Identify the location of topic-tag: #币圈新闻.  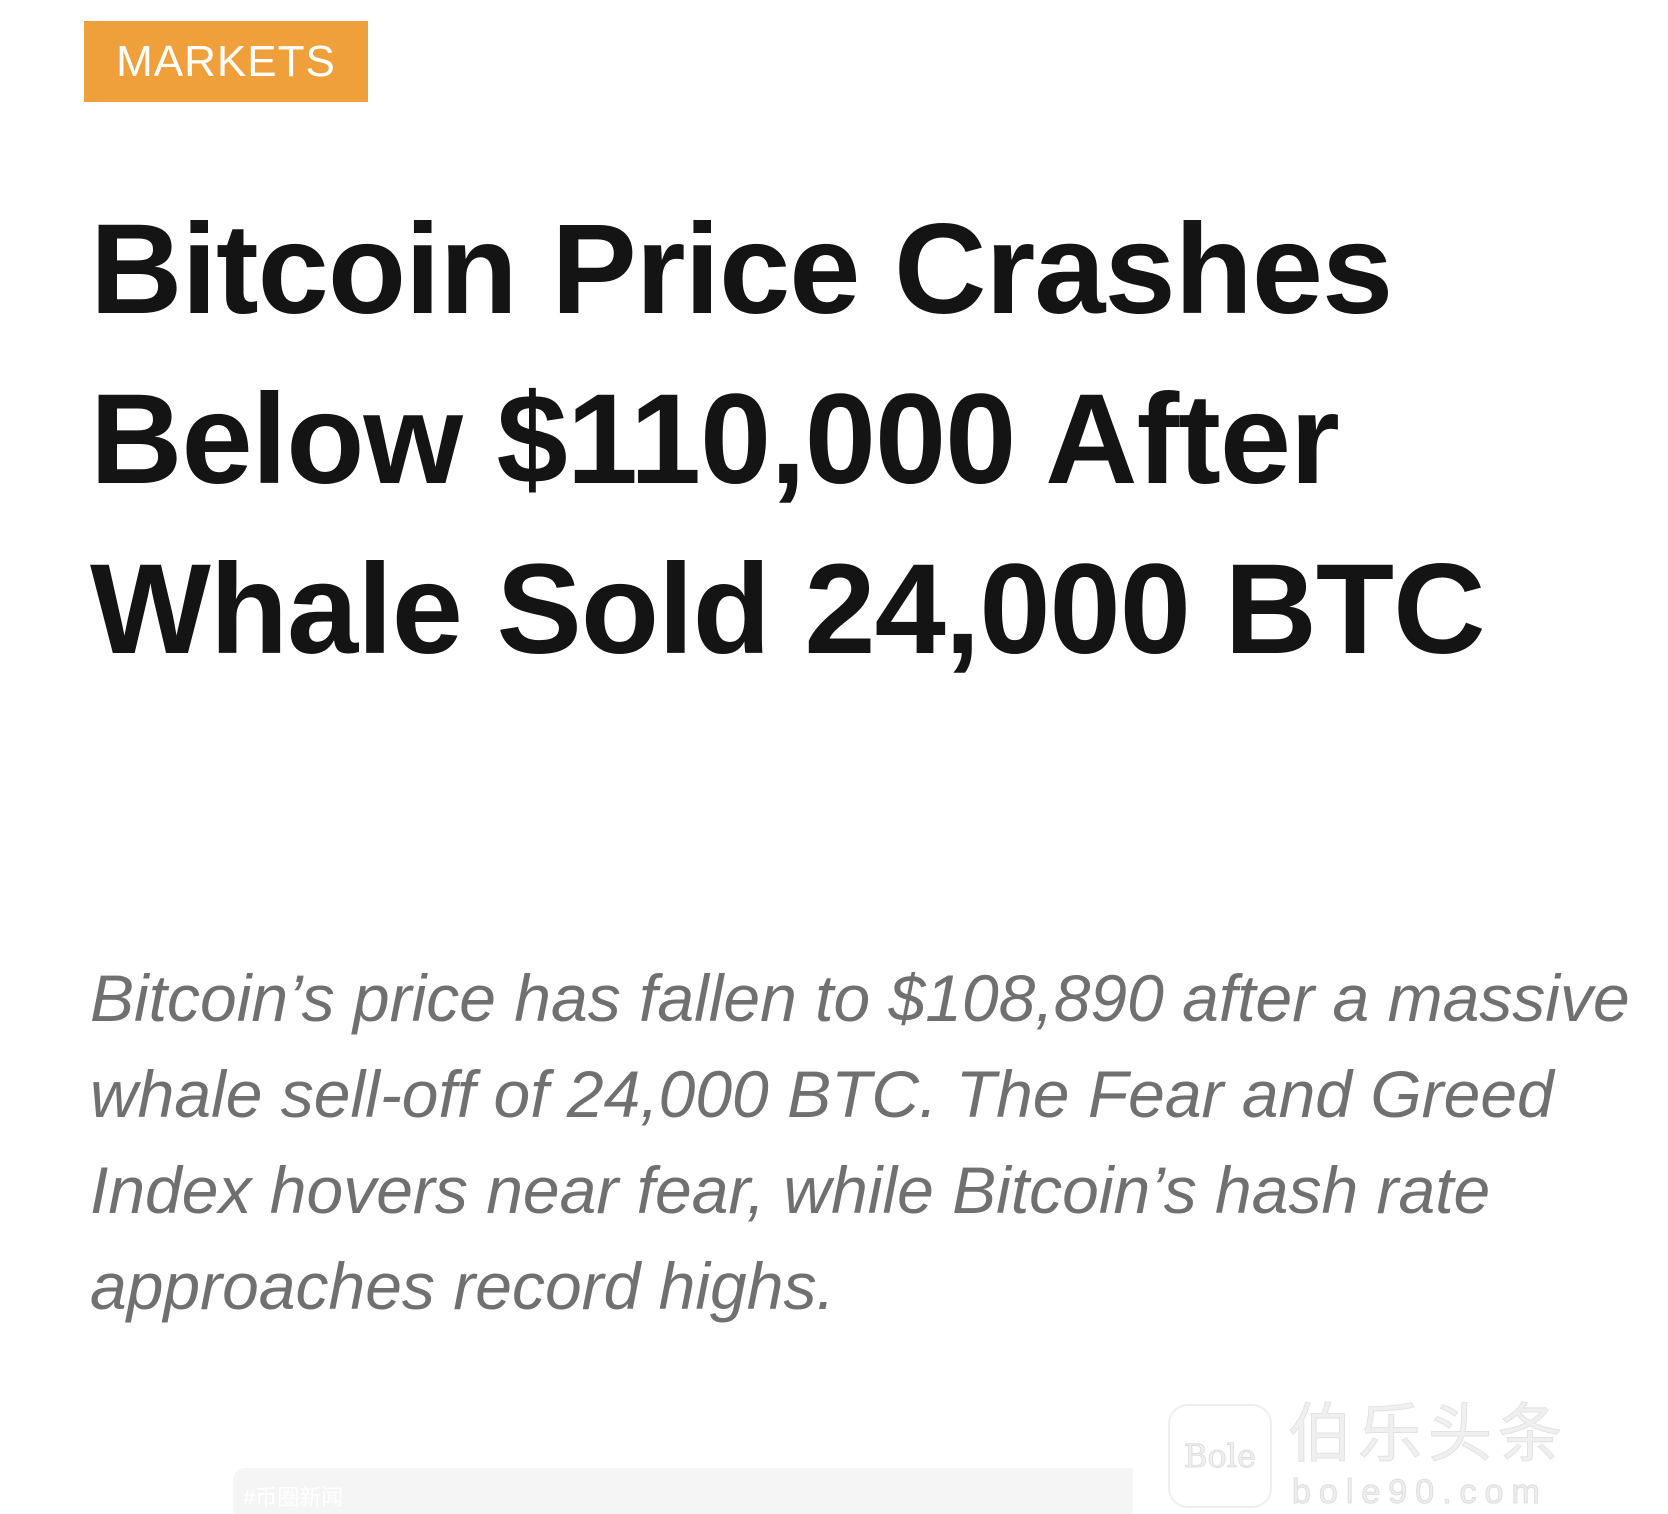
(683, 1491).